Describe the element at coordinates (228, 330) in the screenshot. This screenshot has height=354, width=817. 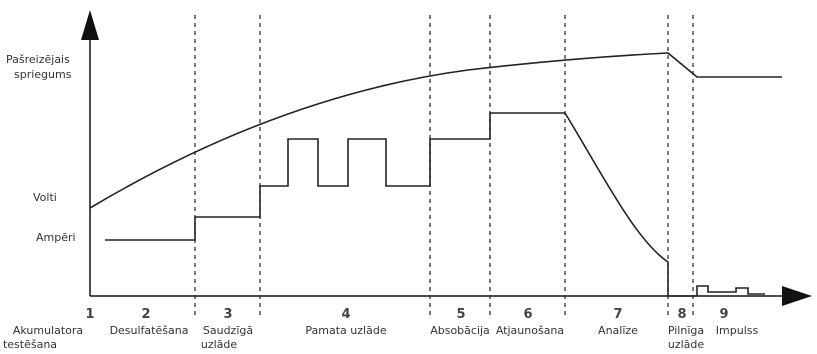
I see `stage-3-name-line1: Saudzīgā` at that location.